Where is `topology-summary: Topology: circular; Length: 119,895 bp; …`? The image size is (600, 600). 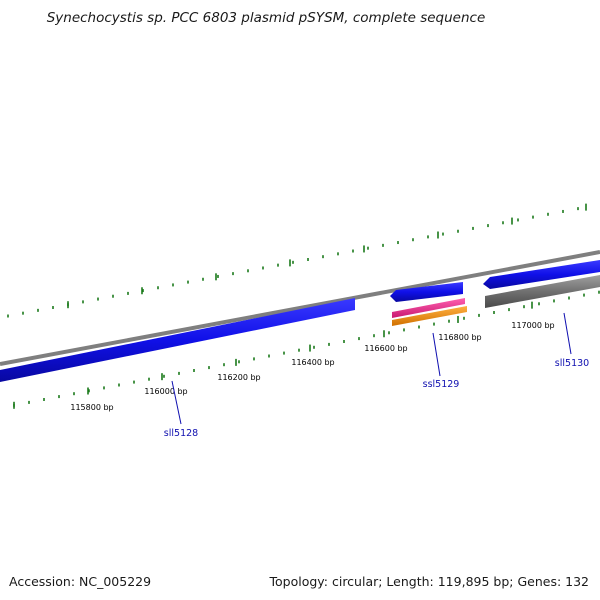 topology-summary: Topology: circular; Length: 119,895 bp; … is located at coordinates (429, 581).